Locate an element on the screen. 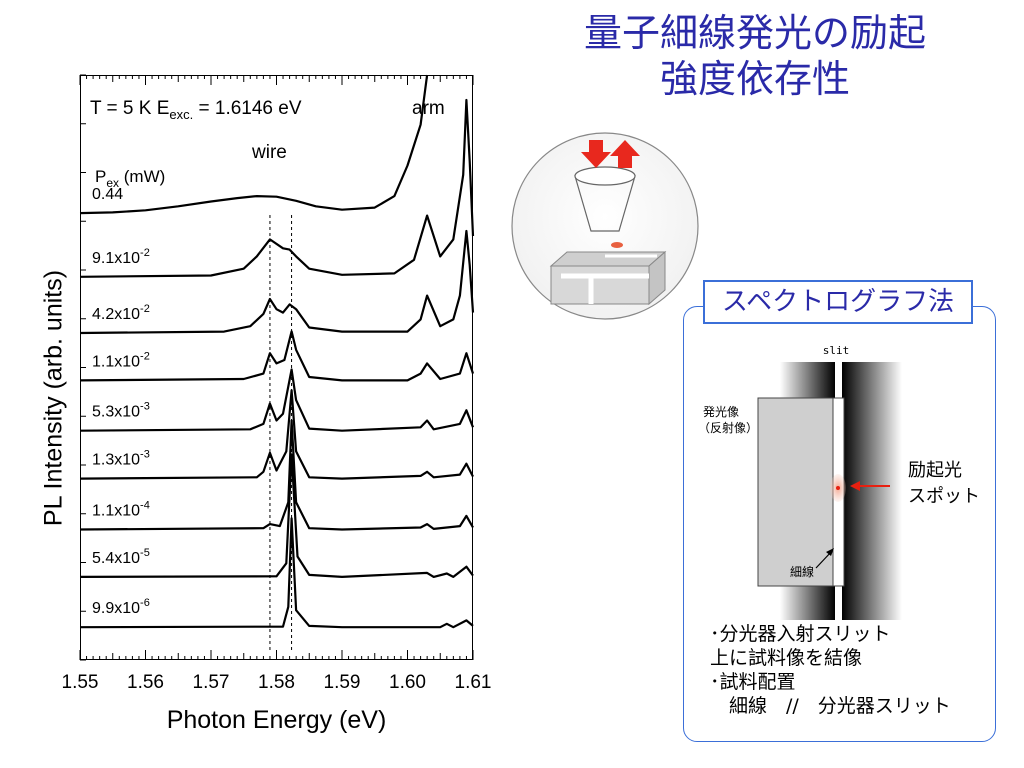 The width and height of the screenshot is (1024, 768). note-line: ･分光器入射スリット is located at coordinates (800, 634).